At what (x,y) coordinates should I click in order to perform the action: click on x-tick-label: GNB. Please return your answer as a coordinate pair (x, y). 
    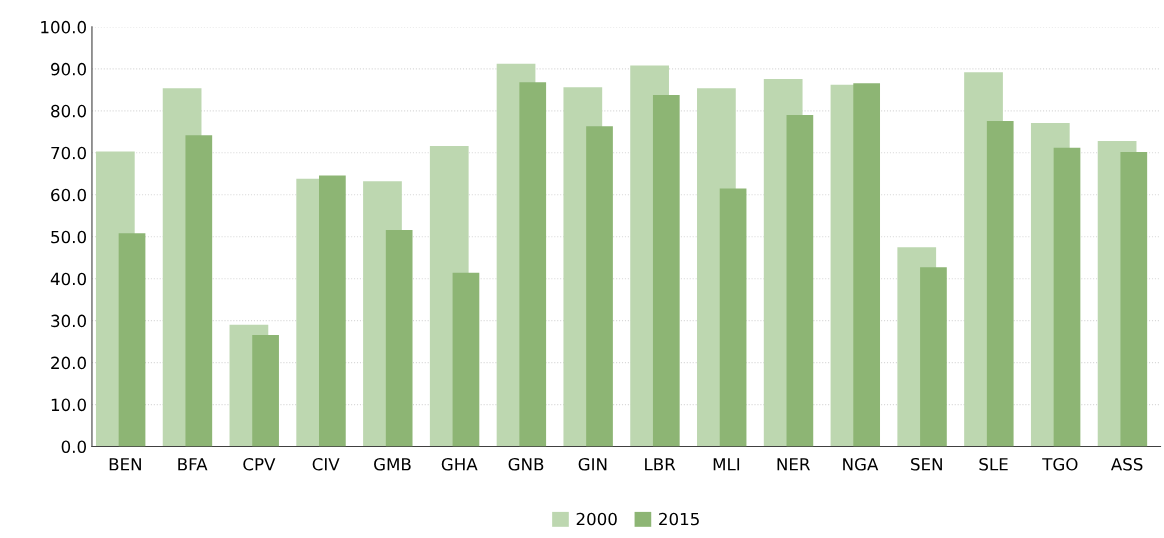
    Looking at the image, I should click on (526, 464).